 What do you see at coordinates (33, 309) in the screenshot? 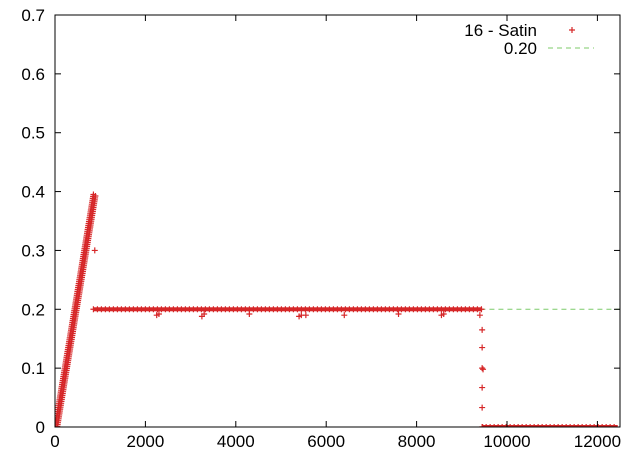
I see `y-tick-label: 0.2` at bounding box center [33, 309].